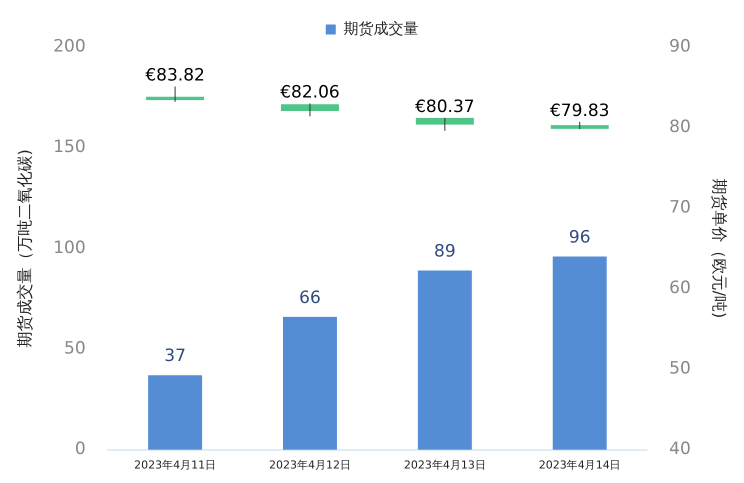 This screenshot has width=744, height=483. Describe the element at coordinates (310, 92) in the screenshot. I see `text: €82.06` at that location.